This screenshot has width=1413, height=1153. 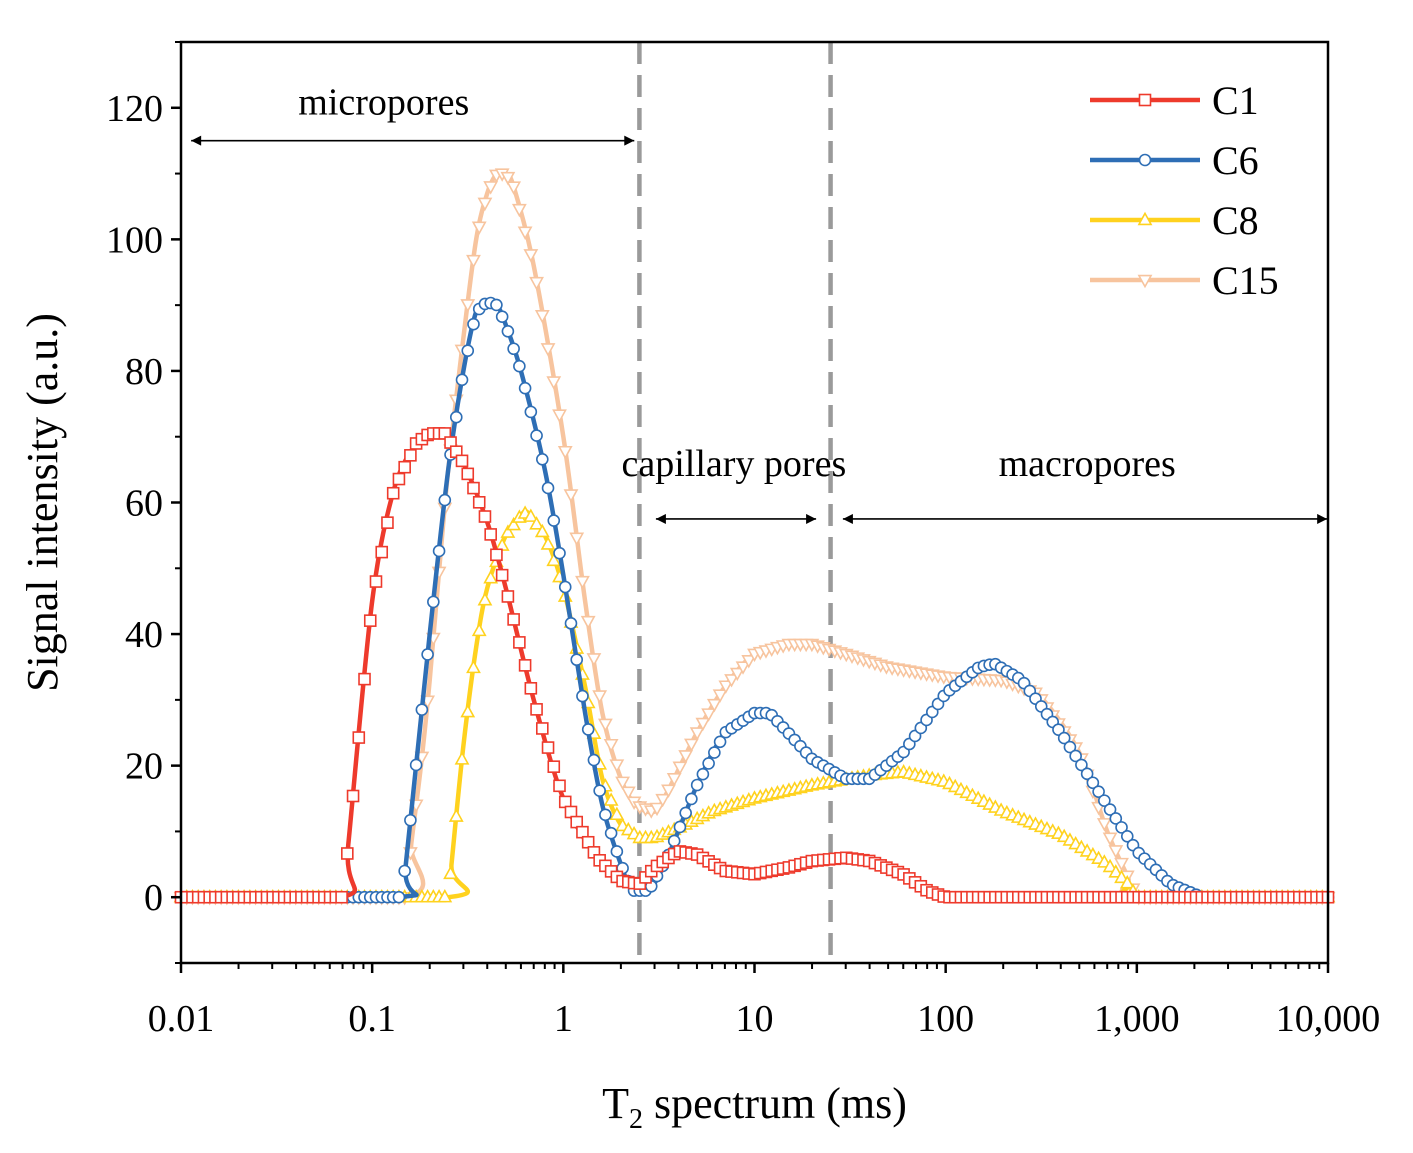 What do you see at coordinates (144, 767) in the screenshot?
I see `y-tick-label: 20` at bounding box center [144, 767].